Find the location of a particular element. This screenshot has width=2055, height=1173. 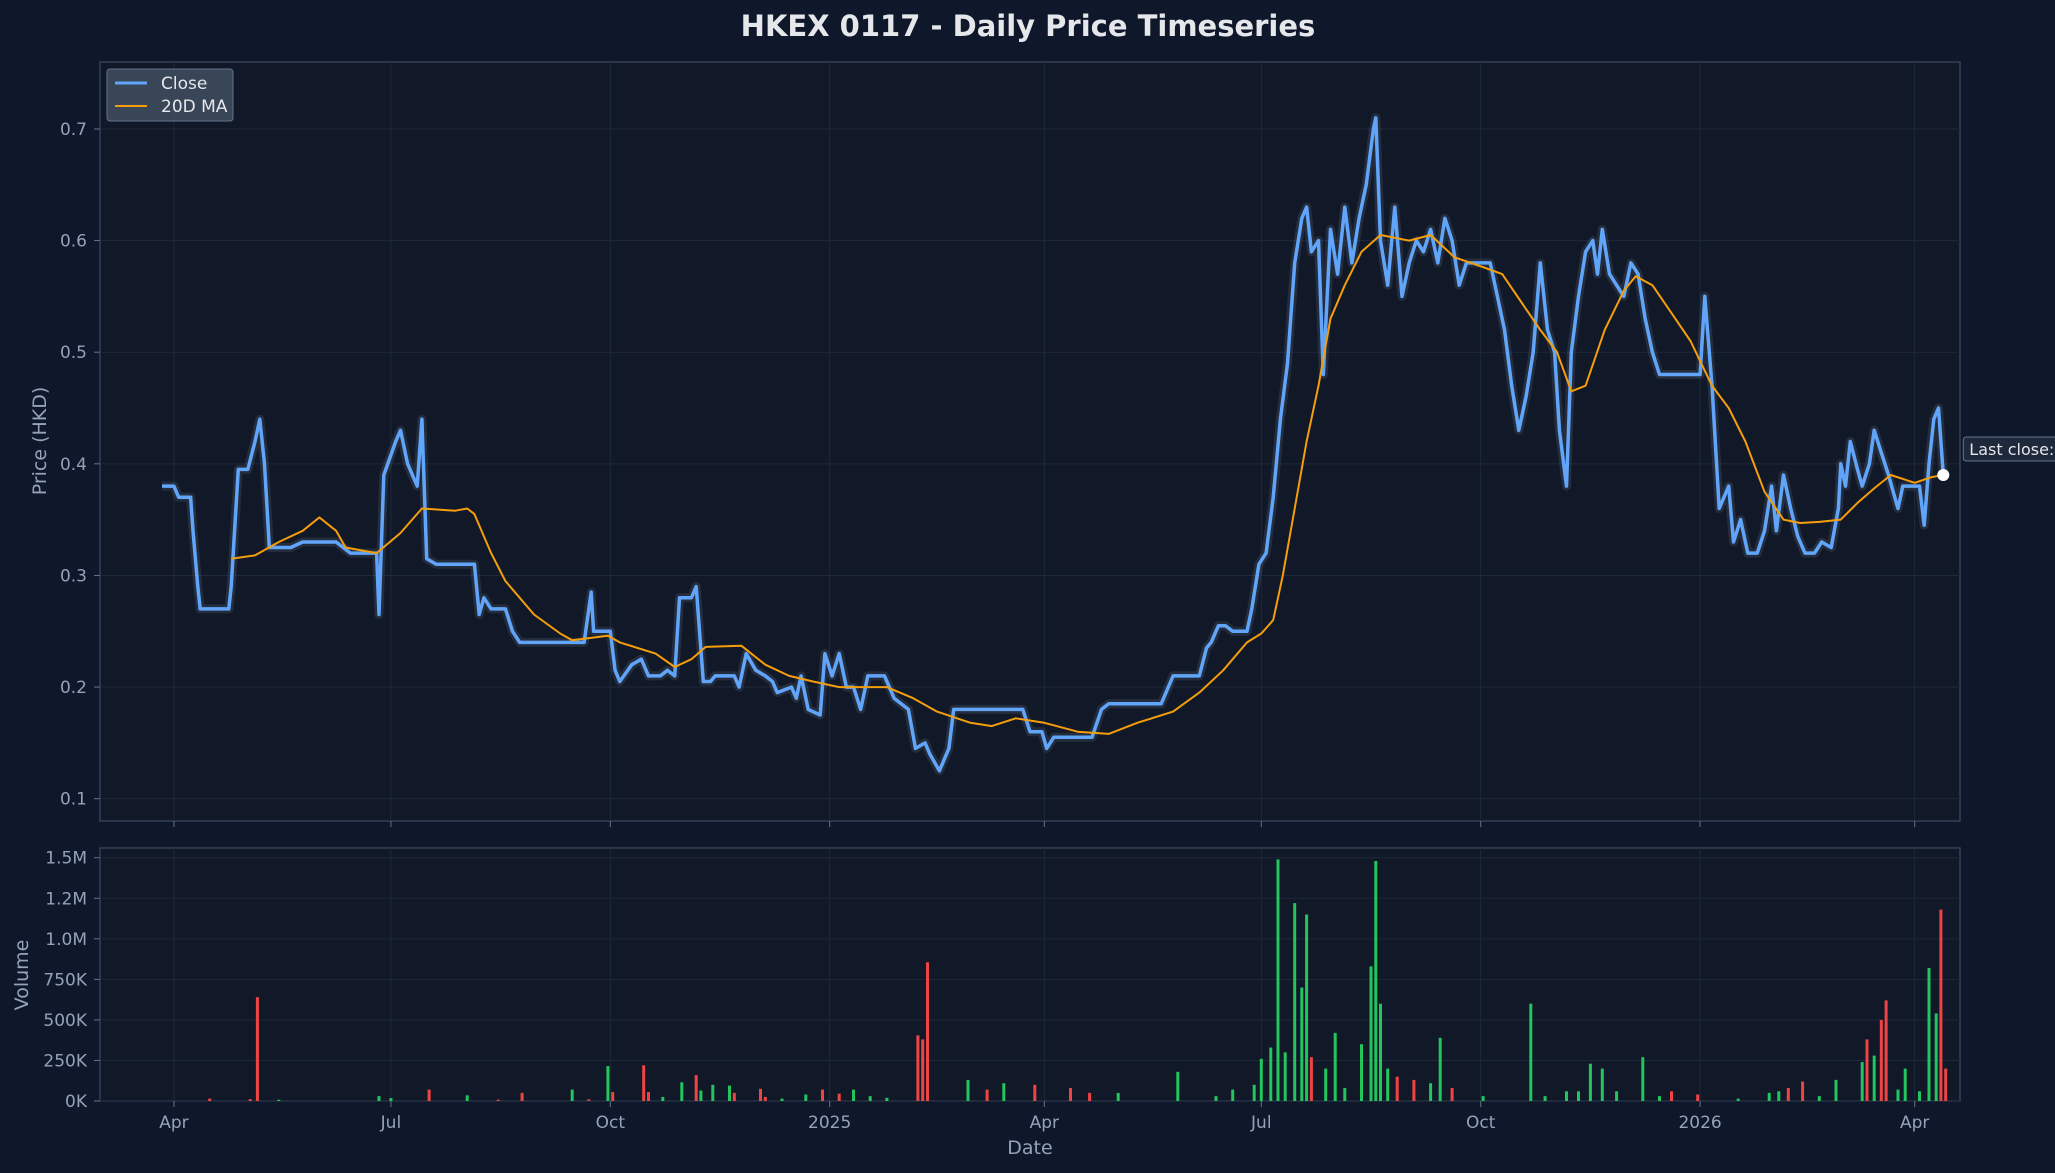

last-close-annotation: Last close: 0.390 is located at coordinates (1996, 458).